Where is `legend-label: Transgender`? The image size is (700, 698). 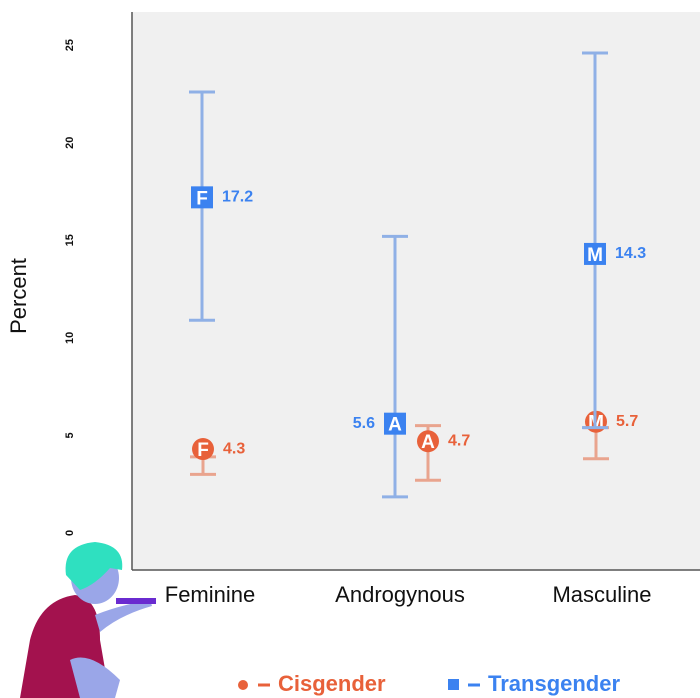
legend-label: Transgender is located at coordinates (554, 683).